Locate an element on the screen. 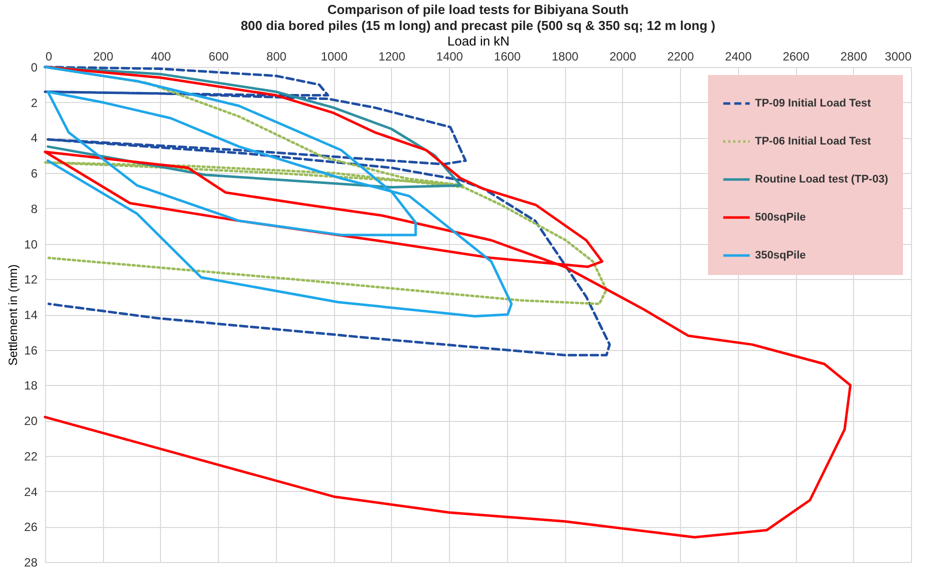  y-tick-label: 24 is located at coordinates (31, 491).